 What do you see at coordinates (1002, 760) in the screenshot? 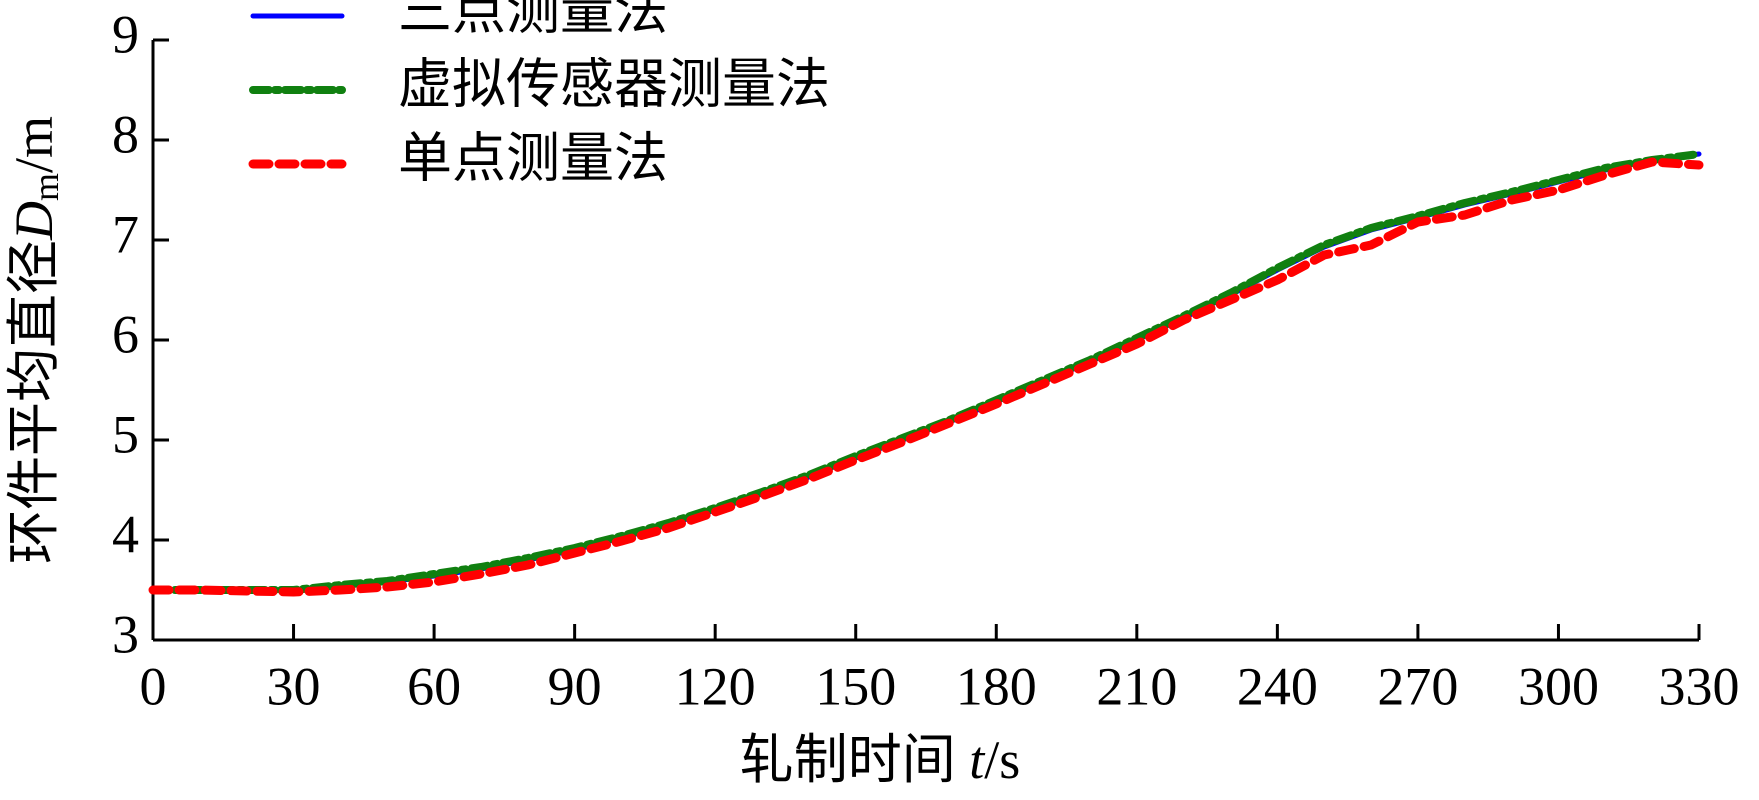
I see `x-label-unit: /s` at bounding box center [1002, 760].